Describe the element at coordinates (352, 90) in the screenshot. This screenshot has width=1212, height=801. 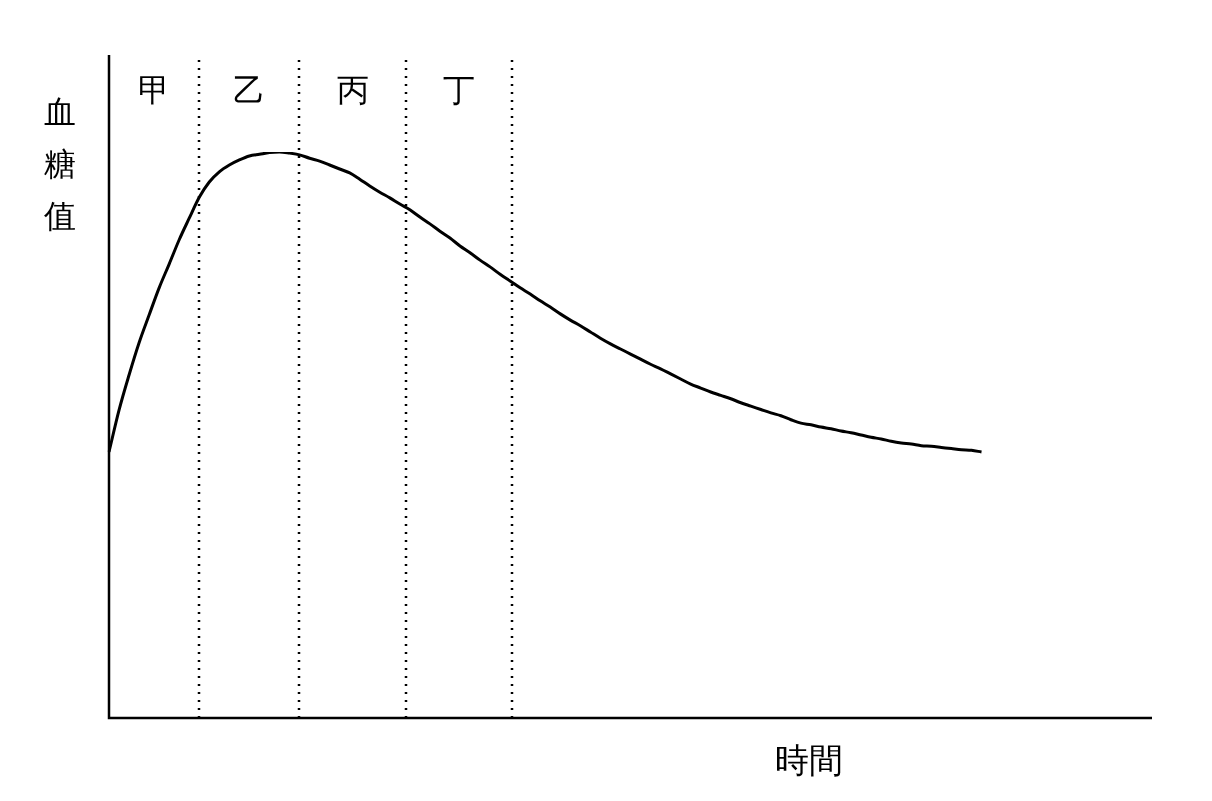
I see `text: 丙` at that location.